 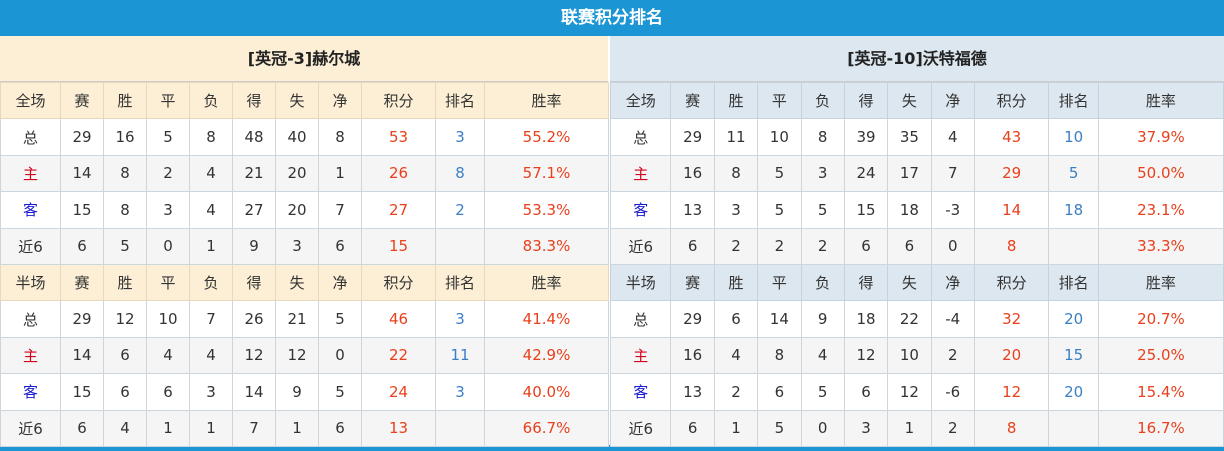 I want to click on stat-cell: 57.1%, so click(x=546, y=173).